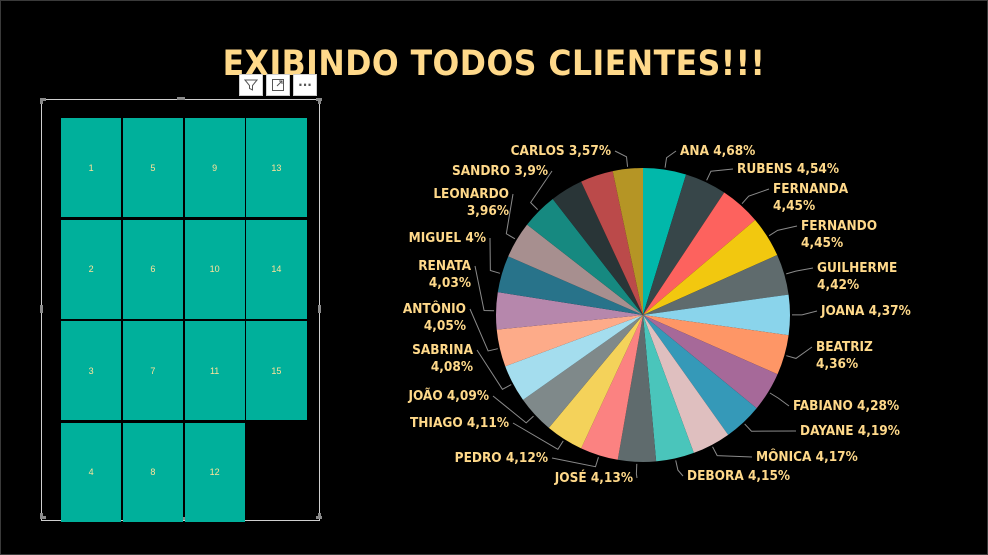  Describe the element at coordinates (434, 317) in the screenshot. I see `pie-label: ANTÔNIO 4,05%` at that location.